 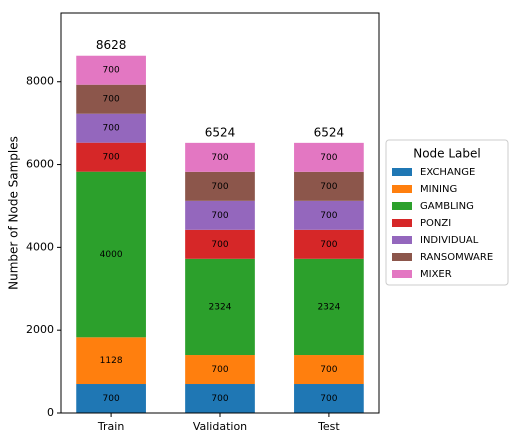 What do you see at coordinates (447, 206) in the screenshot?
I see `legend-label: GAMBLING` at bounding box center [447, 206].